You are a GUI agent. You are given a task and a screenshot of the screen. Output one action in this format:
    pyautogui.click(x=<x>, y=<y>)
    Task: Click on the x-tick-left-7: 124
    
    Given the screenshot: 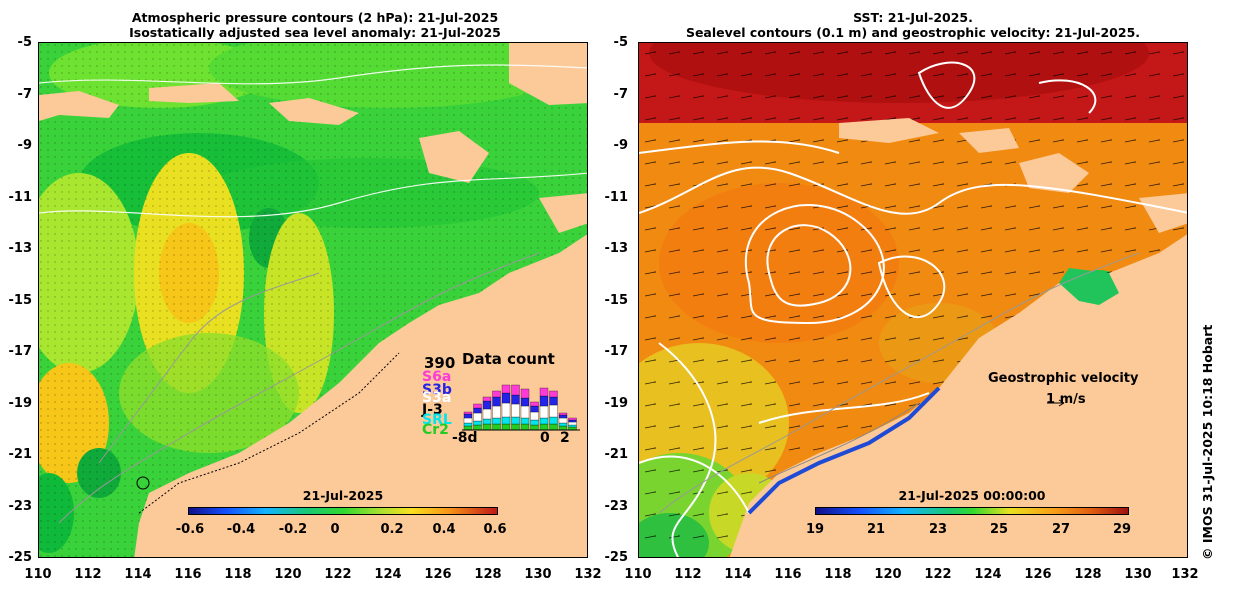 What is the action you would take?
    pyautogui.click(x=388, y=574)
    